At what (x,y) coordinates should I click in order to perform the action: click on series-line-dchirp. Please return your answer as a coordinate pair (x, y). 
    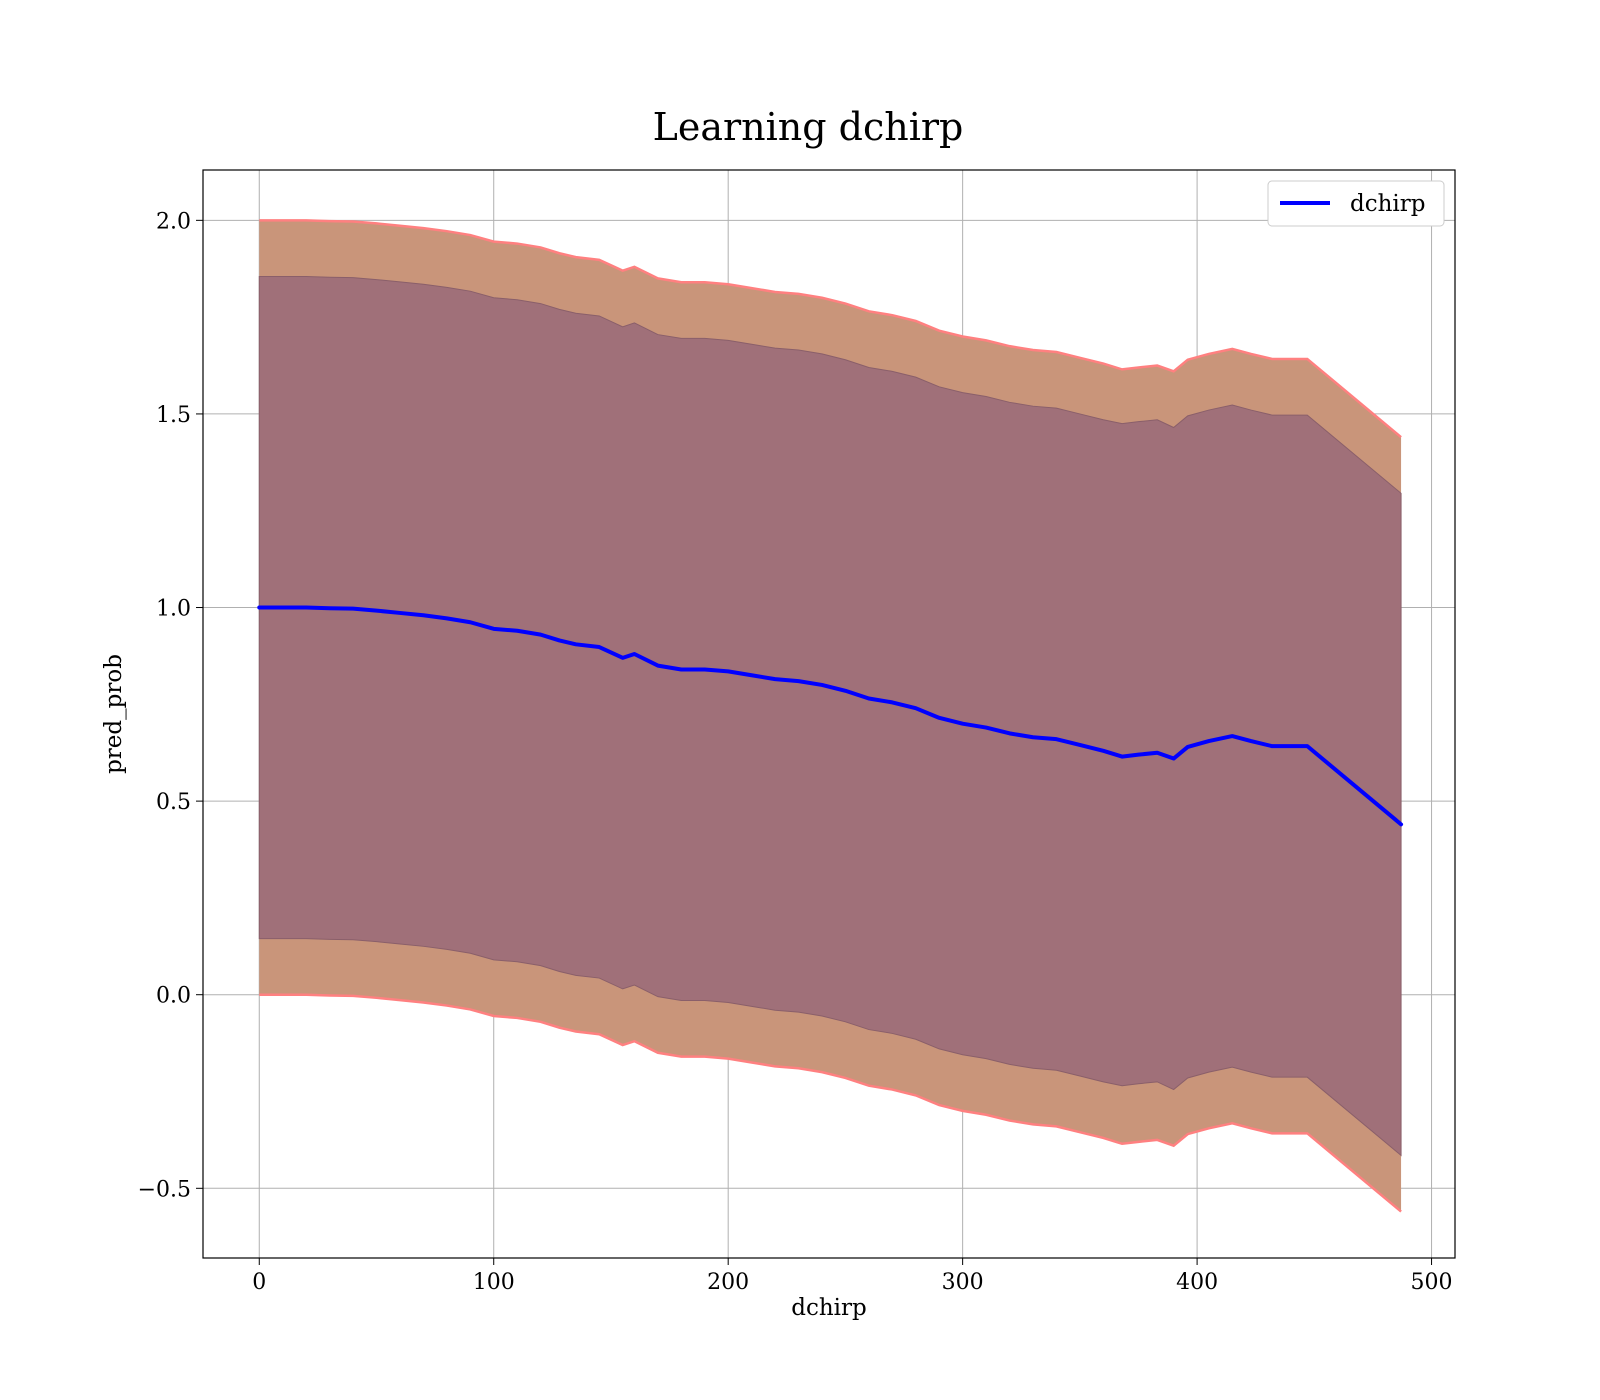
    Looking at the image, I should click on (830, 716).